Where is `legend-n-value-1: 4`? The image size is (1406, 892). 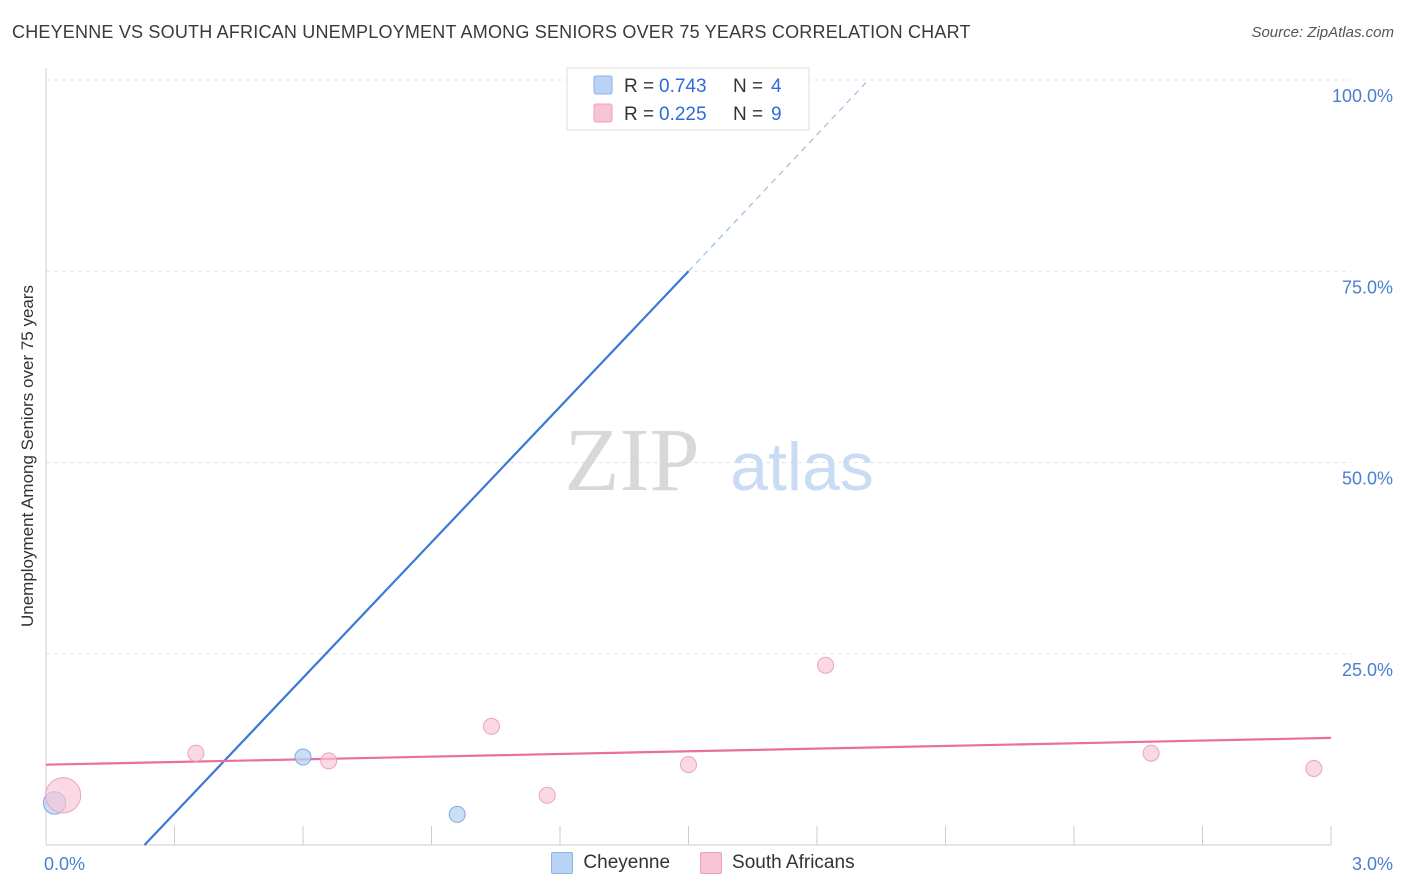
legend-n-value-1: 4 is located at coordinates (776, 86).